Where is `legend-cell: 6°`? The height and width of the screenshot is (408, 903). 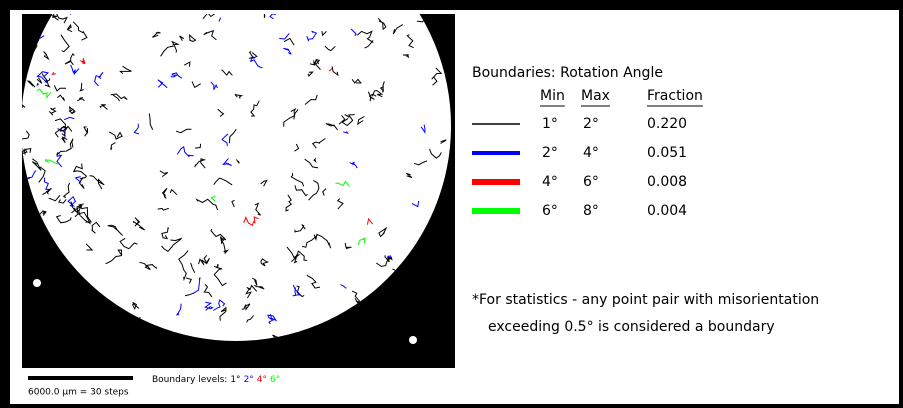
legend-cell: 6° is located at coordinates (591, 182).